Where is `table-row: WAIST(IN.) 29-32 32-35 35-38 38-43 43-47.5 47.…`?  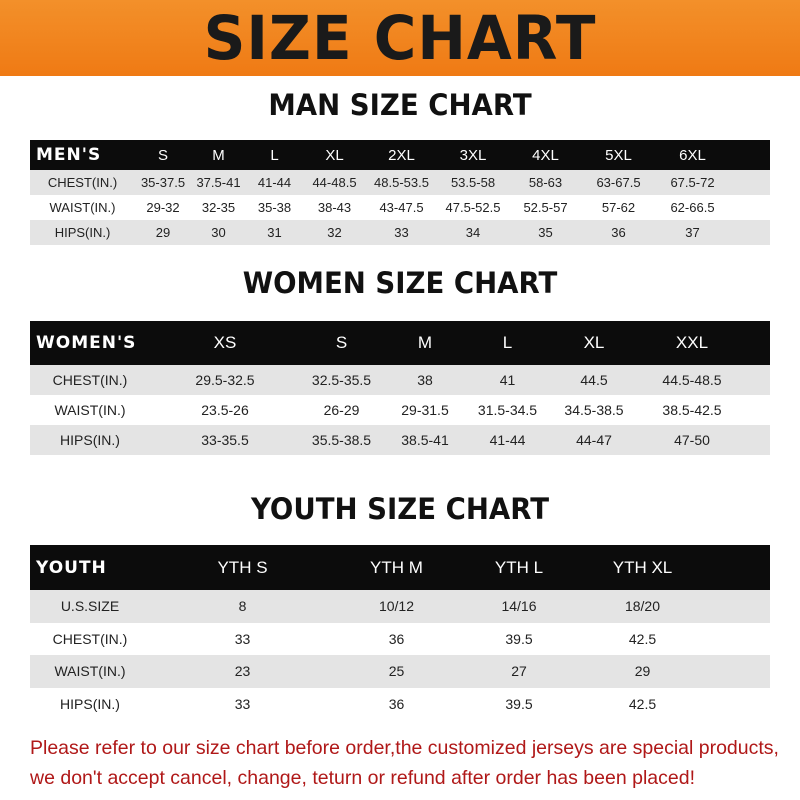
table-row: WAIST(IN.) 29-32 32-35 35-38 38-43 43-47.5 47.… is located at coordinates (400, 207).